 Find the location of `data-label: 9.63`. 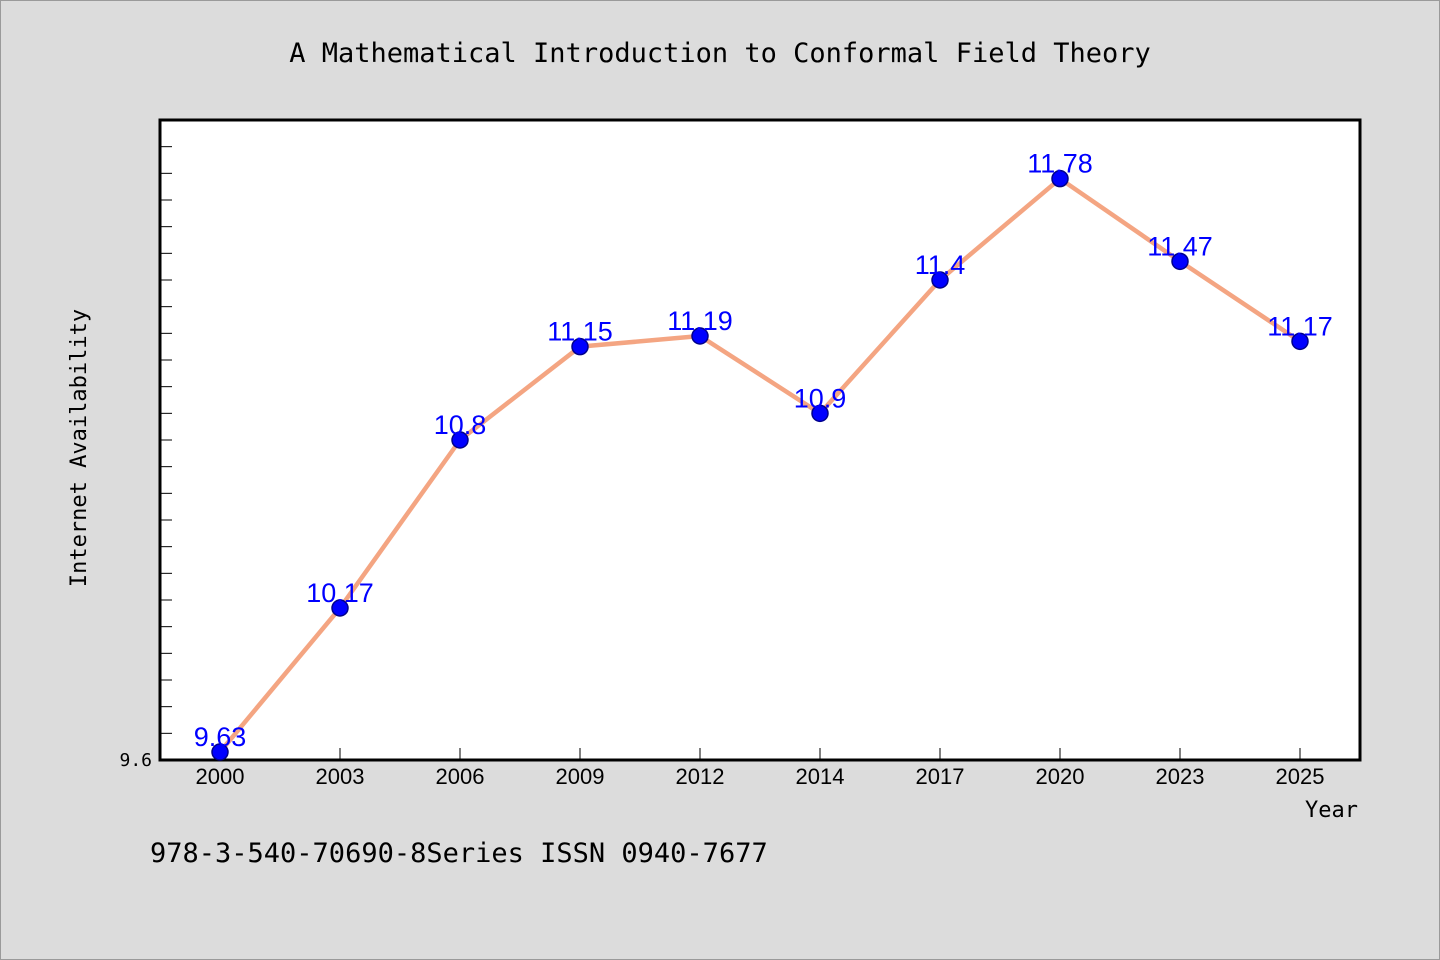

data-label: 9.63 is located at coordinates (220, 737).